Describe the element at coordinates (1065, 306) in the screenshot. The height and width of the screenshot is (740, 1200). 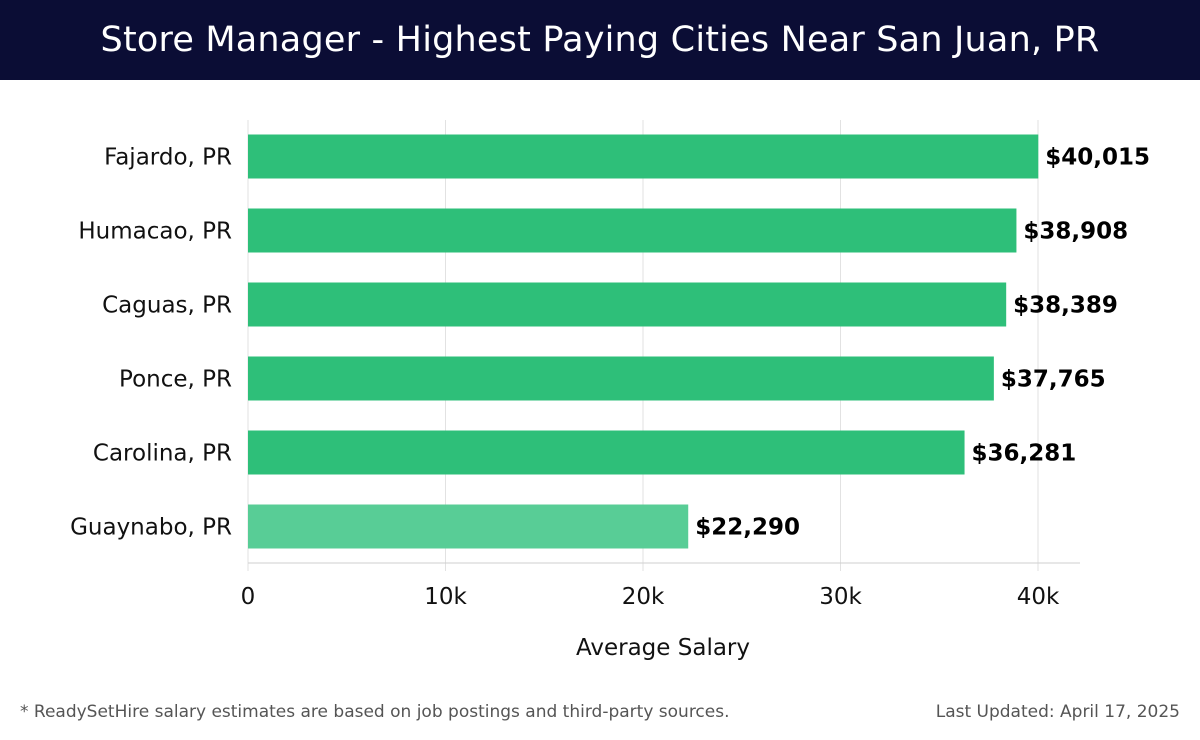
I see `value-label: $38,389` at that location.